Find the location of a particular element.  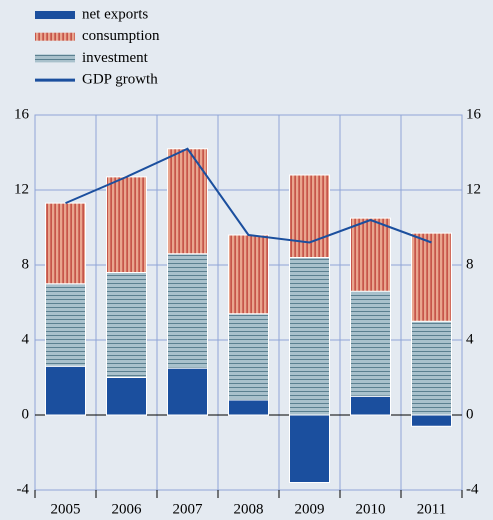

gdp-line is located at coordinates (248, 195).